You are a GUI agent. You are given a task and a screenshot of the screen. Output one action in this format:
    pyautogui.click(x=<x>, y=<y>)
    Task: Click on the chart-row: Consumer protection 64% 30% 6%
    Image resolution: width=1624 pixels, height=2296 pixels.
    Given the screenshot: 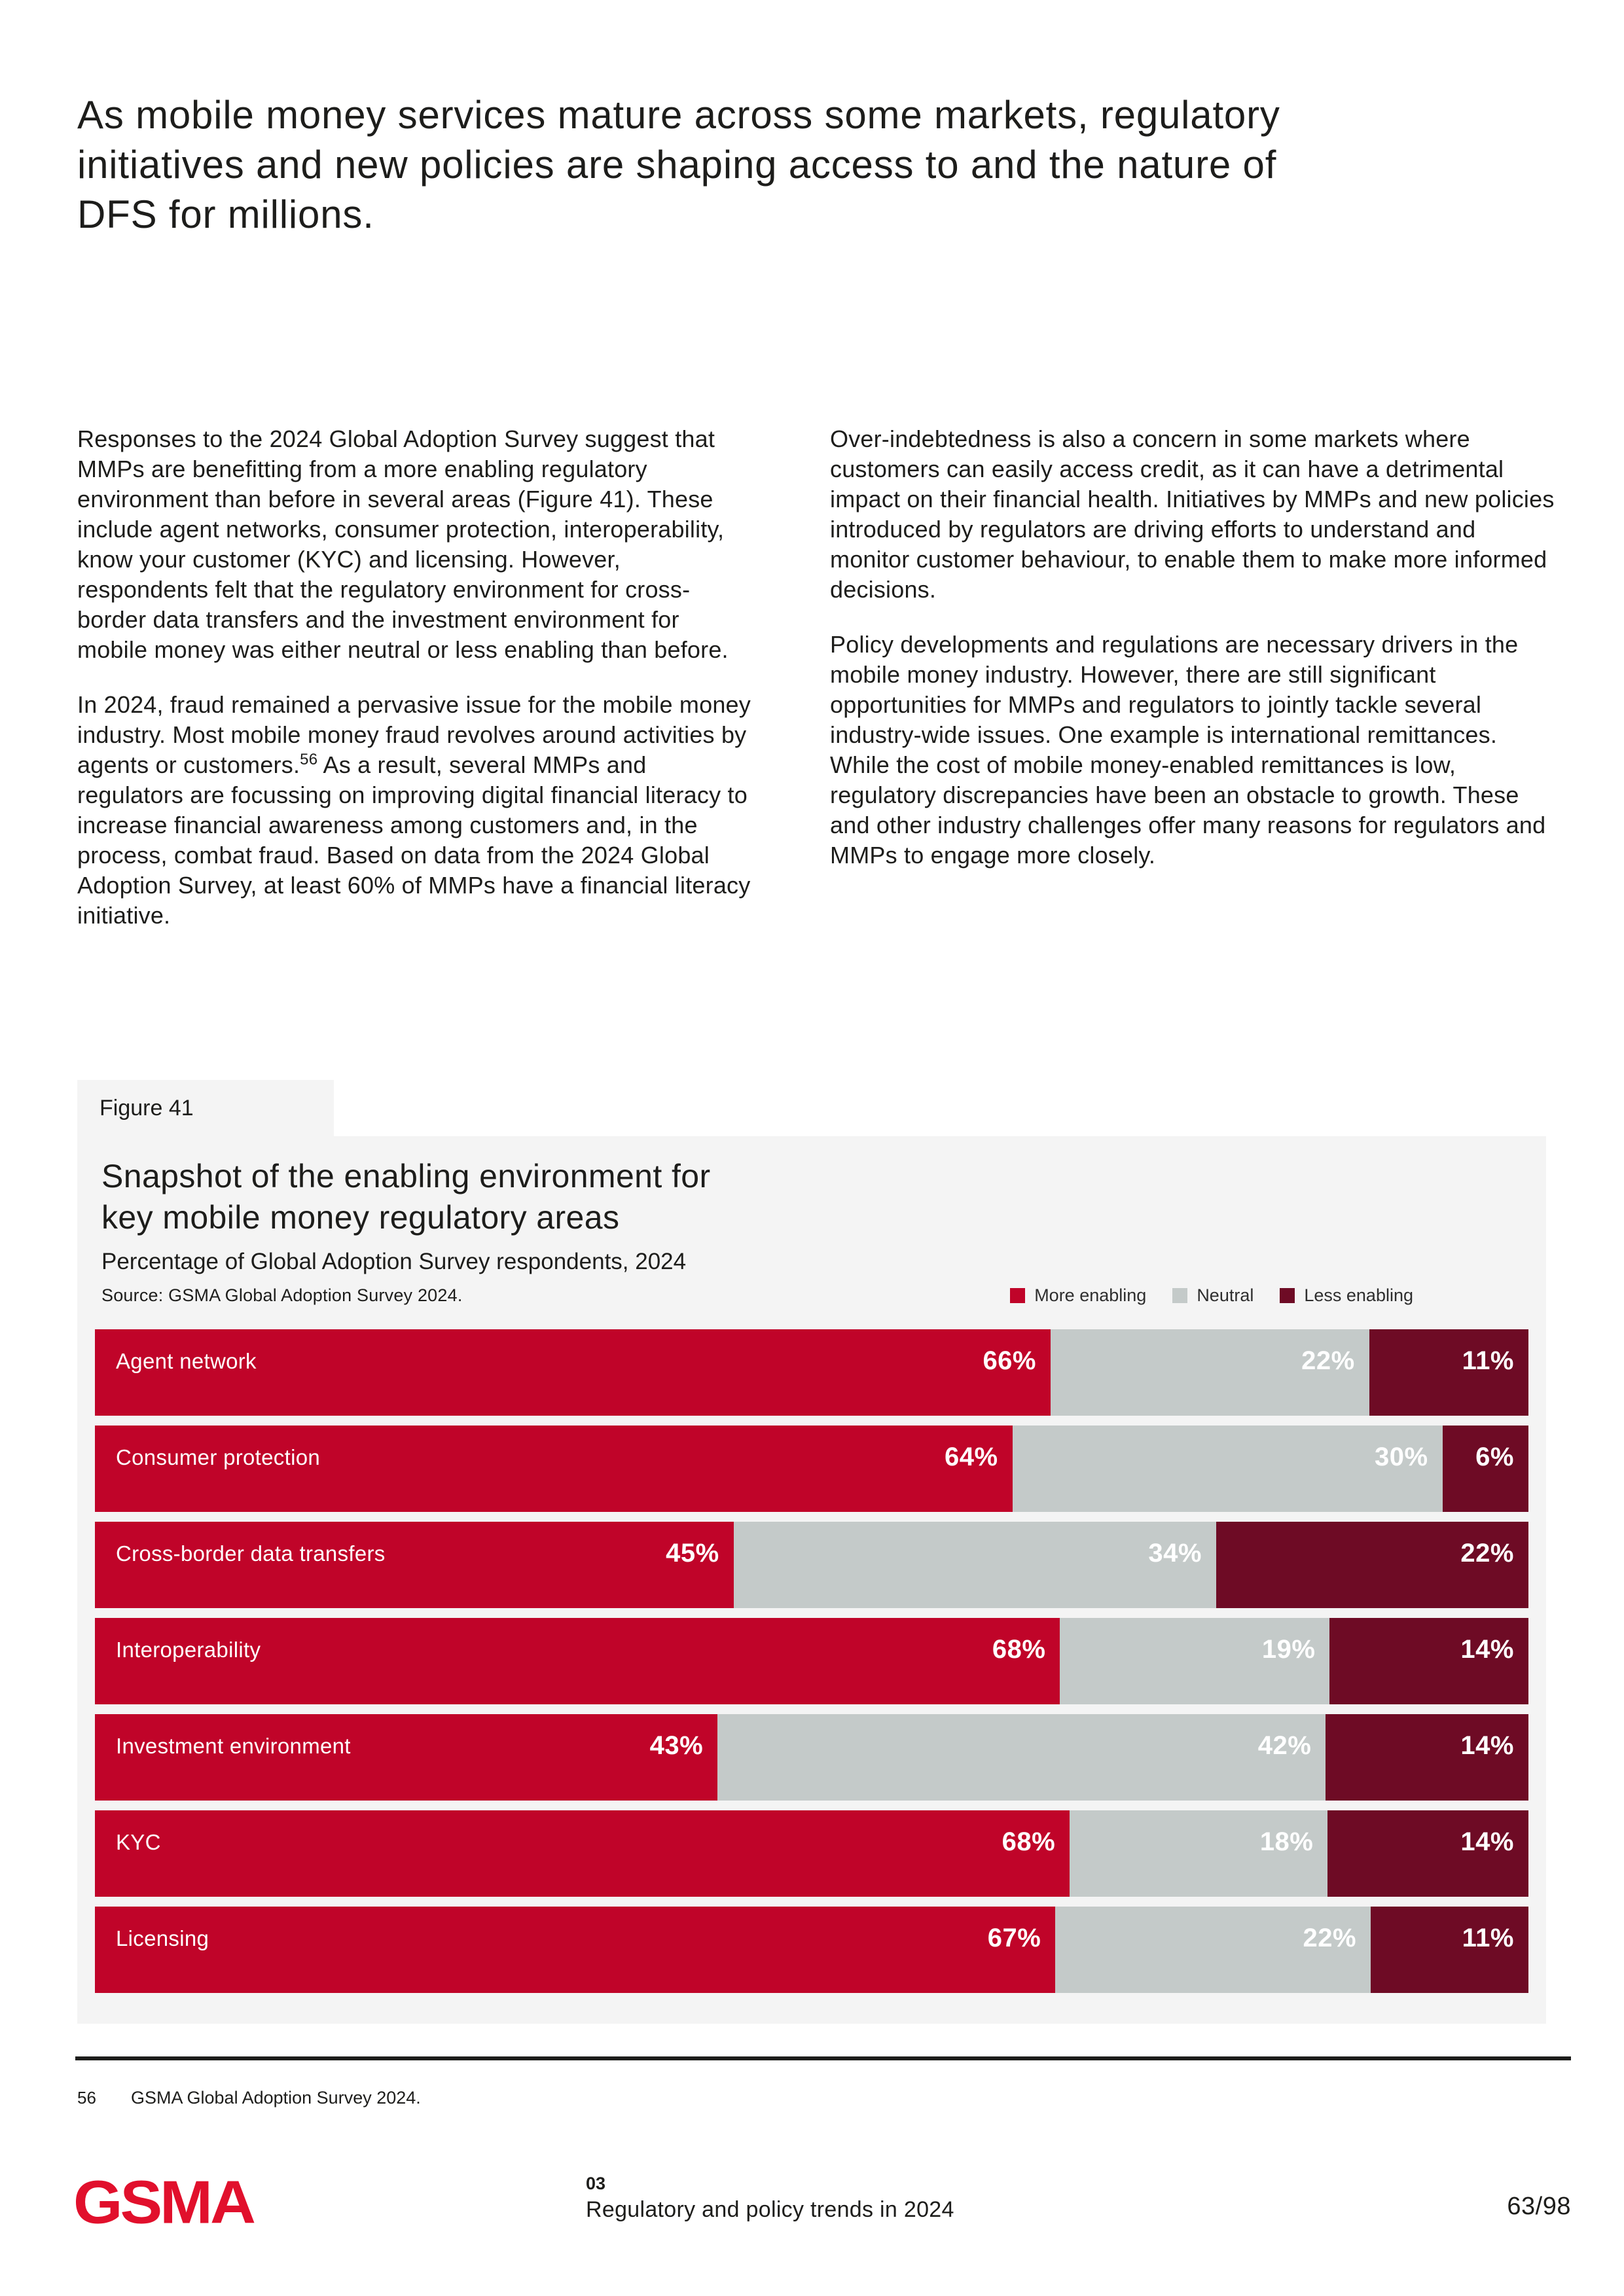 What is the action you would take?
    pyautogui.click(x=811, y=1469)
    